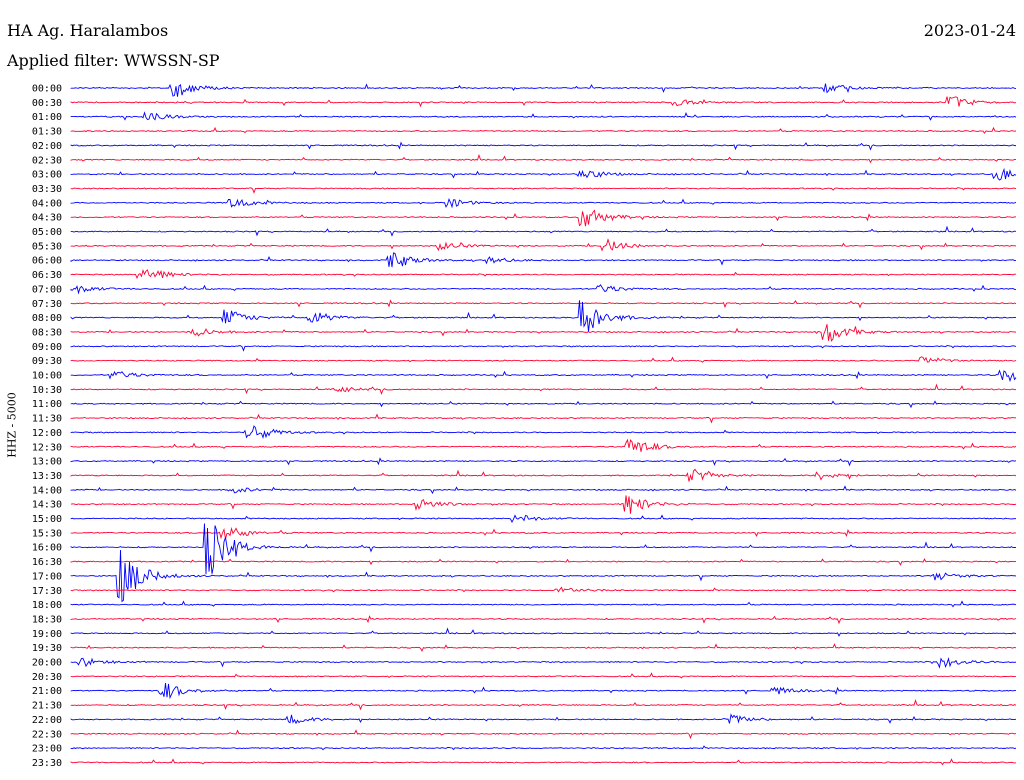  What do you see at coordinates (47, 117) in the screenshot?
I see `row-time-label: 01:00` at bounding box center [47, 117].